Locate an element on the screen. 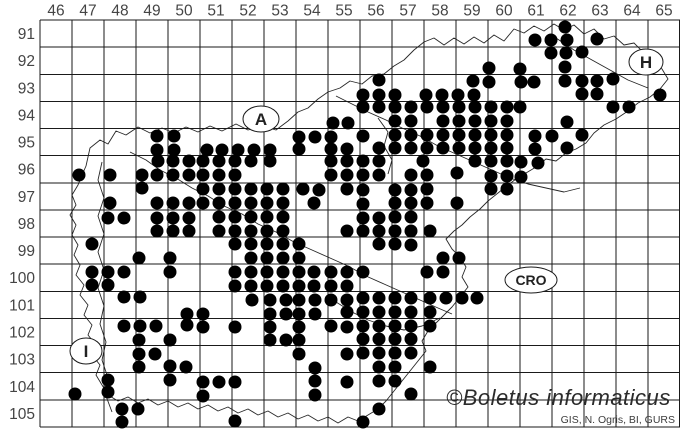 This screenshot has height=436, width=680. country-label-i: I is located at coordinates (86, 351).